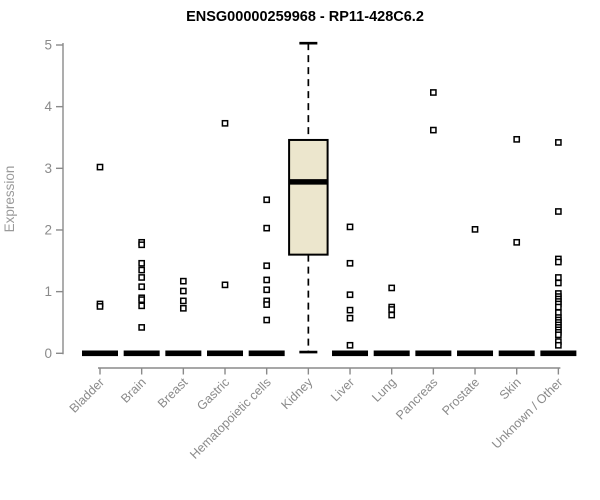  I want to click on x-tick-label: Kidney, so click(297, 393).